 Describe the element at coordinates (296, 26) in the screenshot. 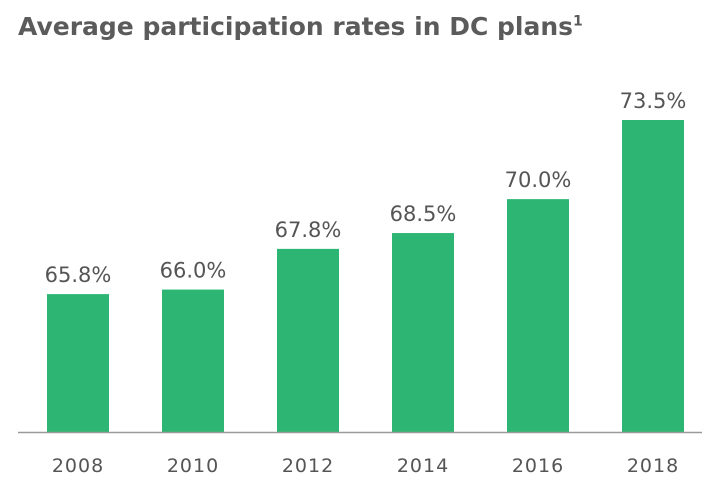

I see `chart-title-text: Average participation rates in DC plans` at that location.